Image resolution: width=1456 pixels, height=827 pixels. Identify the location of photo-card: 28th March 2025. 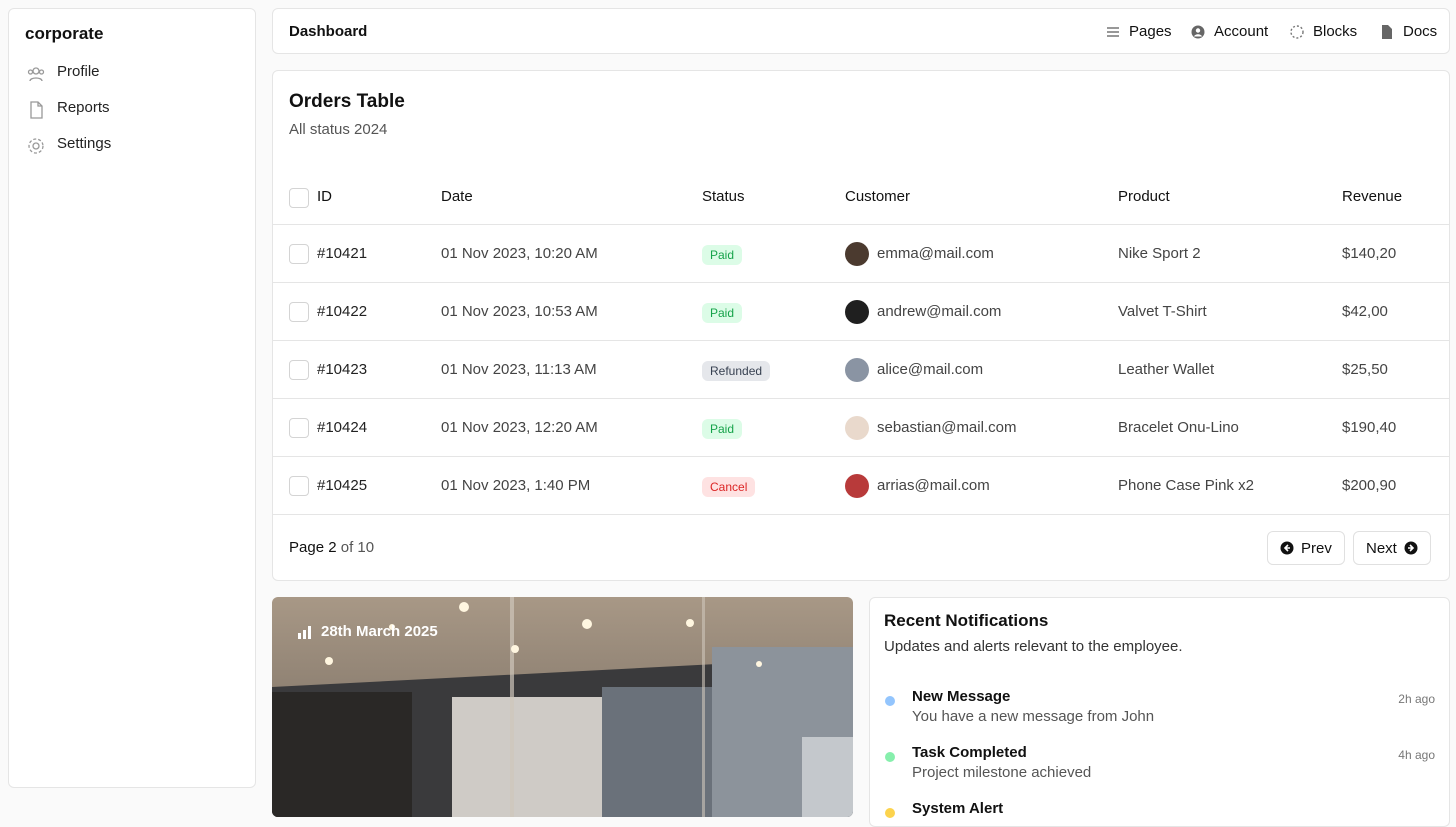
(562, 707).